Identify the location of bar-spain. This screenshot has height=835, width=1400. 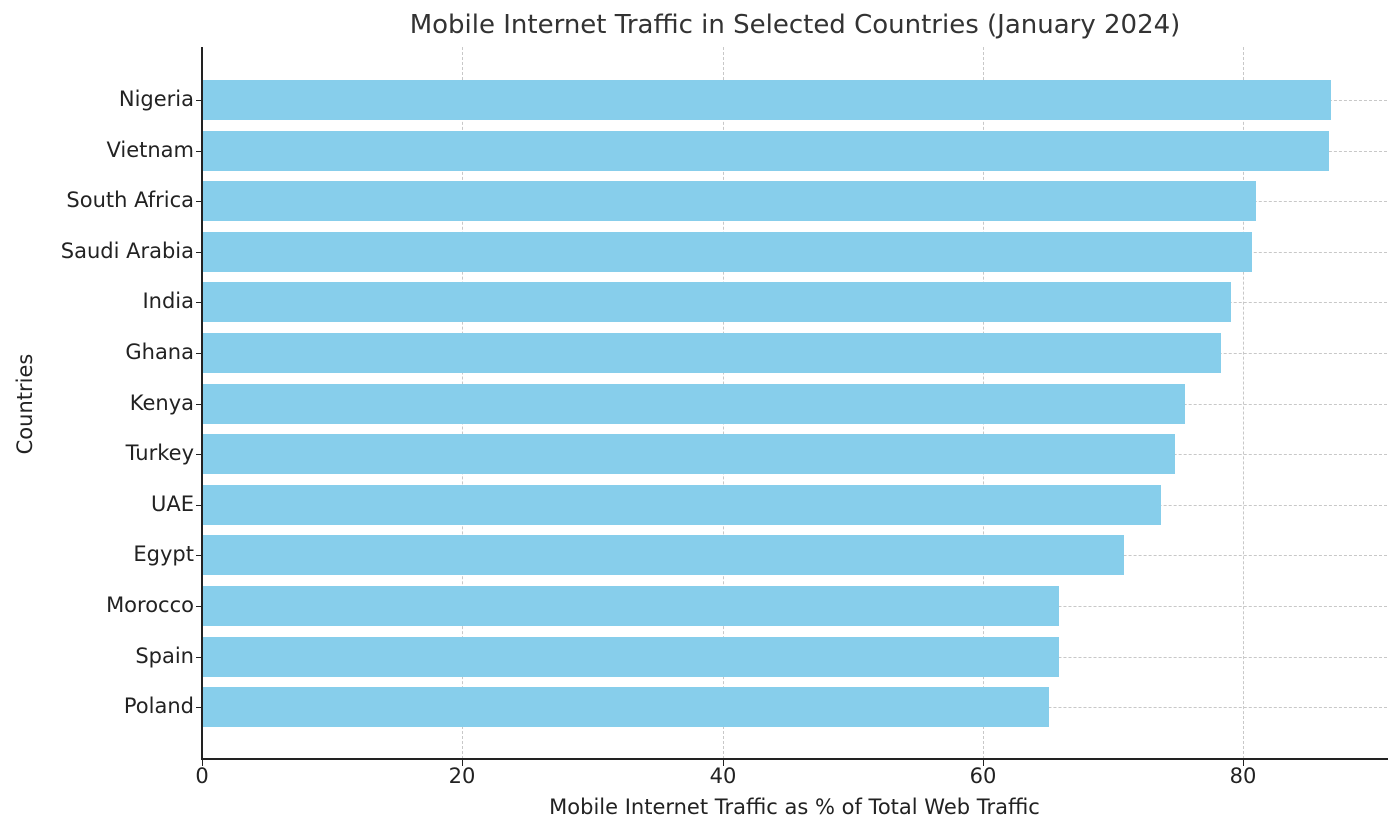
(631, 657).